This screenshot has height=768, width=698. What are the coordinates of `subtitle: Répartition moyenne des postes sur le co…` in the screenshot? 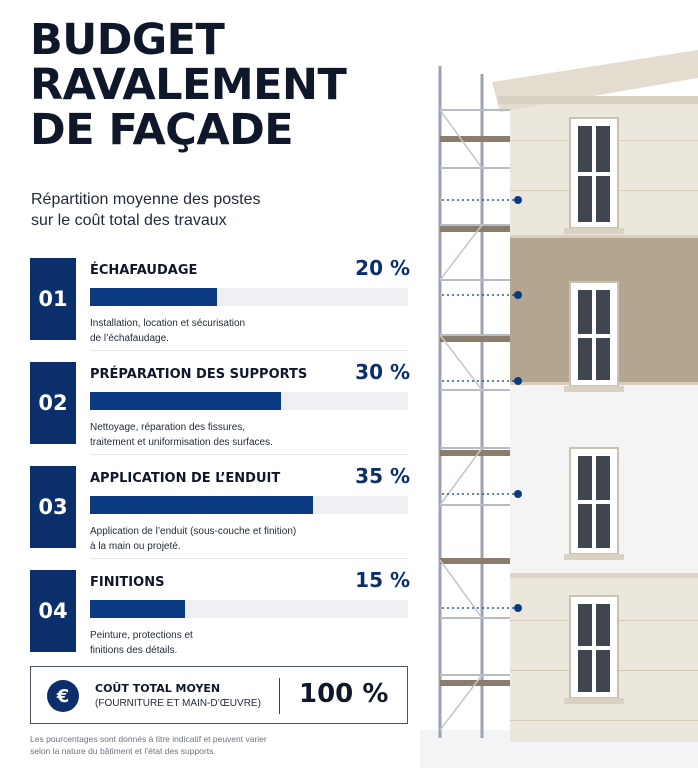 It's located at (181, 210).